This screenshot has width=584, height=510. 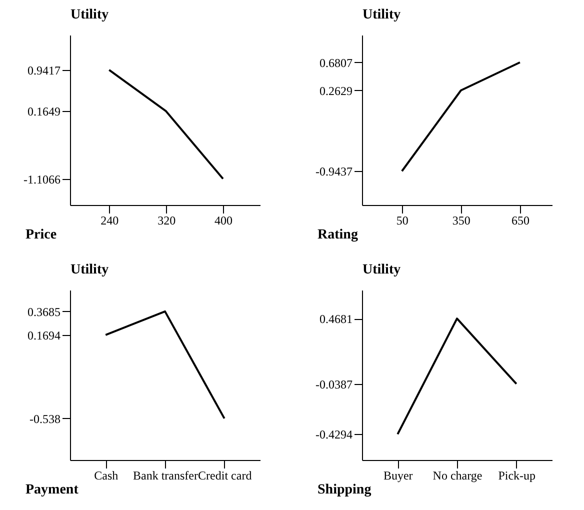 What do you see at coordinates (45, 419) in the screenshot?
I see `y-tick-label: -0.538` at bounding box center [45, 419].